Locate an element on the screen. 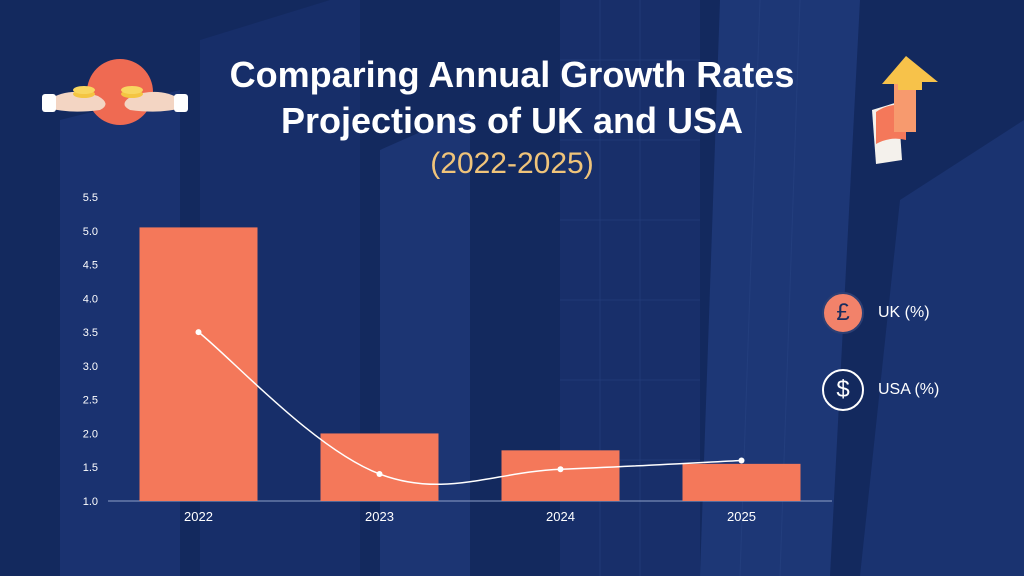  y-tick-label: 2.0 is located at coordinates (90, 434).